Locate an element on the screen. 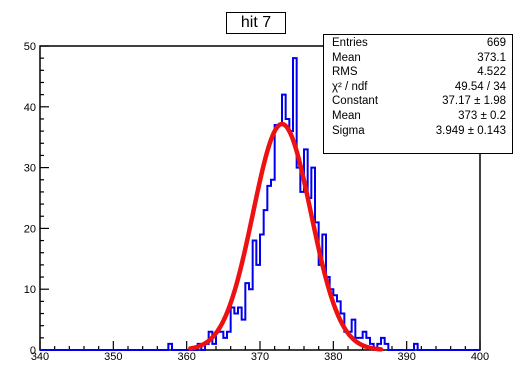 The height and width of the screenshot is (367, 522). stats-row: Entries 669 is located at coordinates (419, 43).